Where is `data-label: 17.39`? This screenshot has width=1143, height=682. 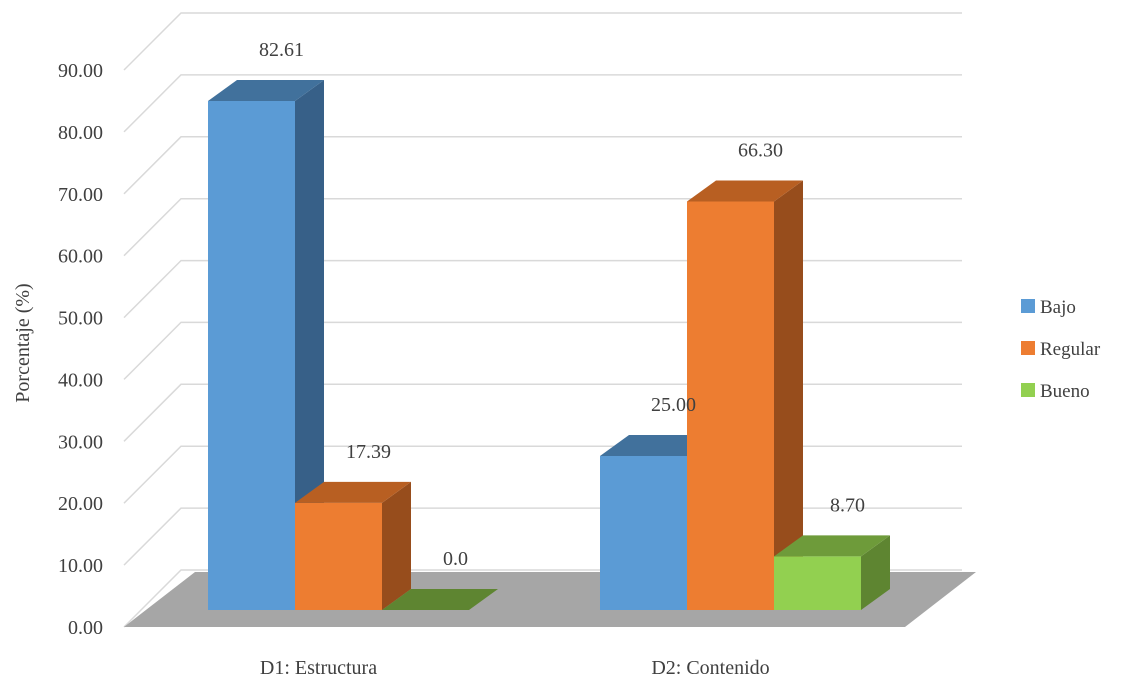 data-label: 17.39 is located at coordinates (368, 452).